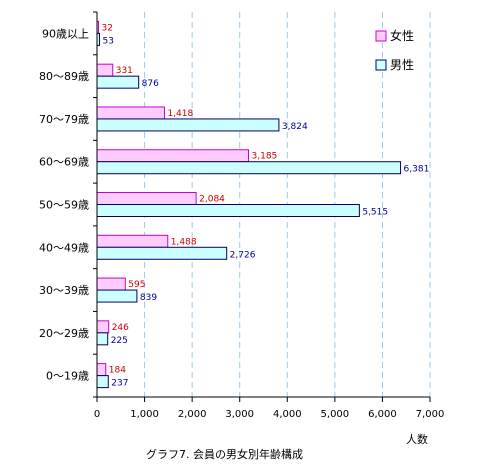 The image size is (488, 467). What do you see at coordinates (243, 255) in the screenshot?
I see `value-label-male: 2,726` at bounding box center [243, 255].